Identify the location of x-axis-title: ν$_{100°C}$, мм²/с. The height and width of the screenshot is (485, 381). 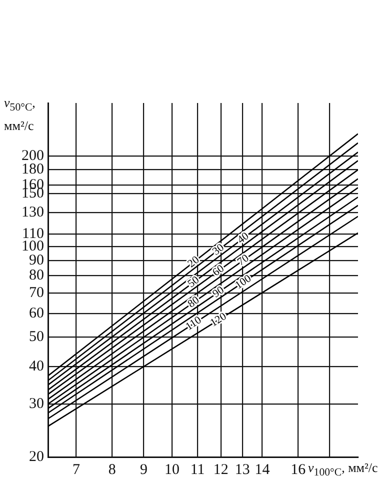
(343, 470).